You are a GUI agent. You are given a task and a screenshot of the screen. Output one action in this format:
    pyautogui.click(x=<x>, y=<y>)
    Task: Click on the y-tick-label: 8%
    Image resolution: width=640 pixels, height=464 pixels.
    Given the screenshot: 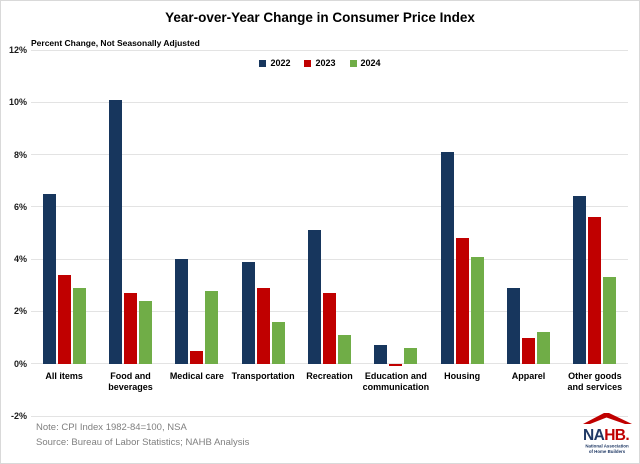 What is the action you would take?
    pyautogui.click(x=20, y=154)
    